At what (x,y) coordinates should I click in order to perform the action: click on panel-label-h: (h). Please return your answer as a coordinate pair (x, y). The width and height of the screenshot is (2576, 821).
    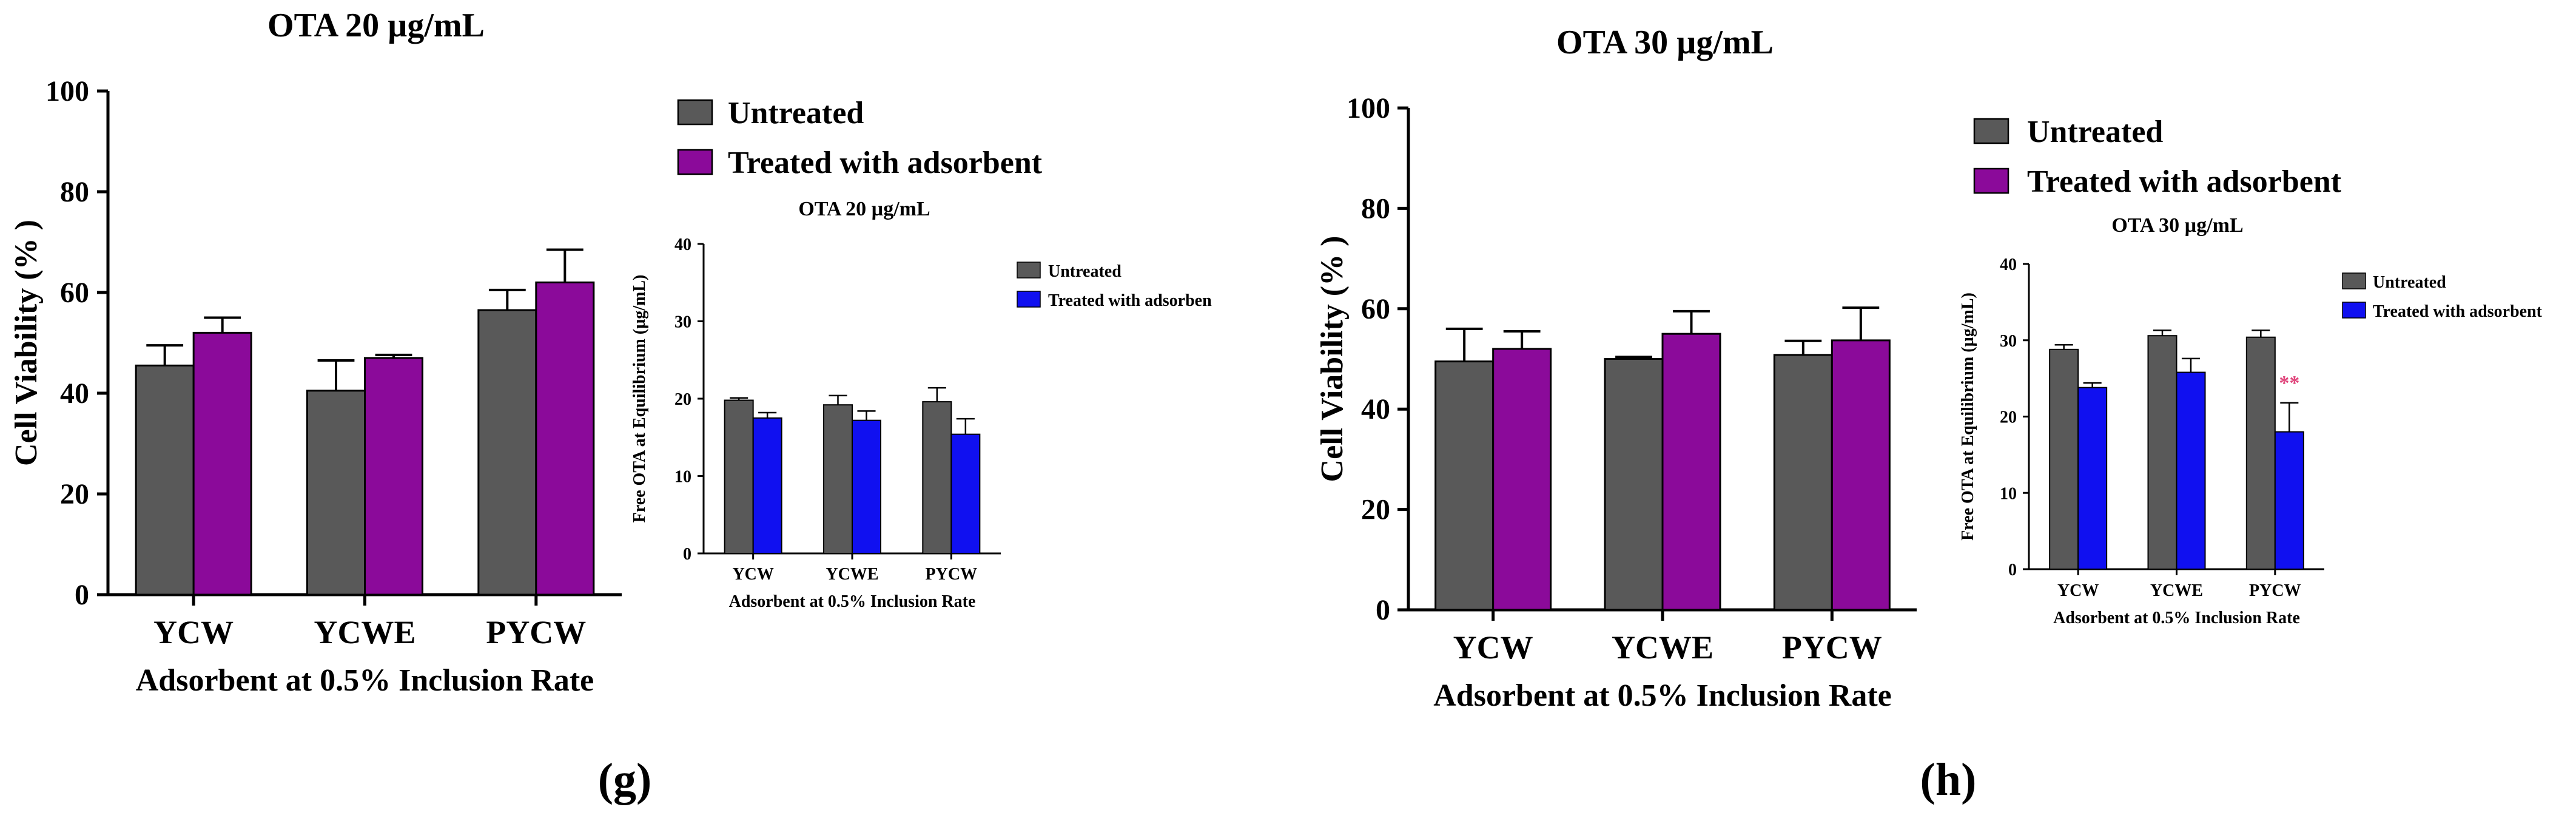
    Looking at the image, I should click on (1948, 779).